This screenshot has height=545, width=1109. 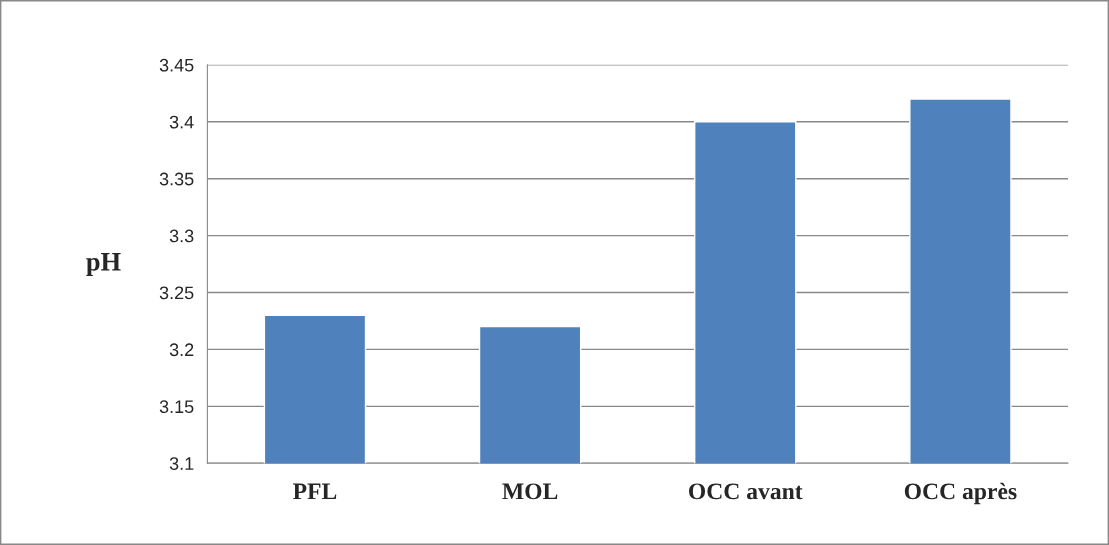 I want to click on y-tick-label: 3.45, so click(x=176, y=65).